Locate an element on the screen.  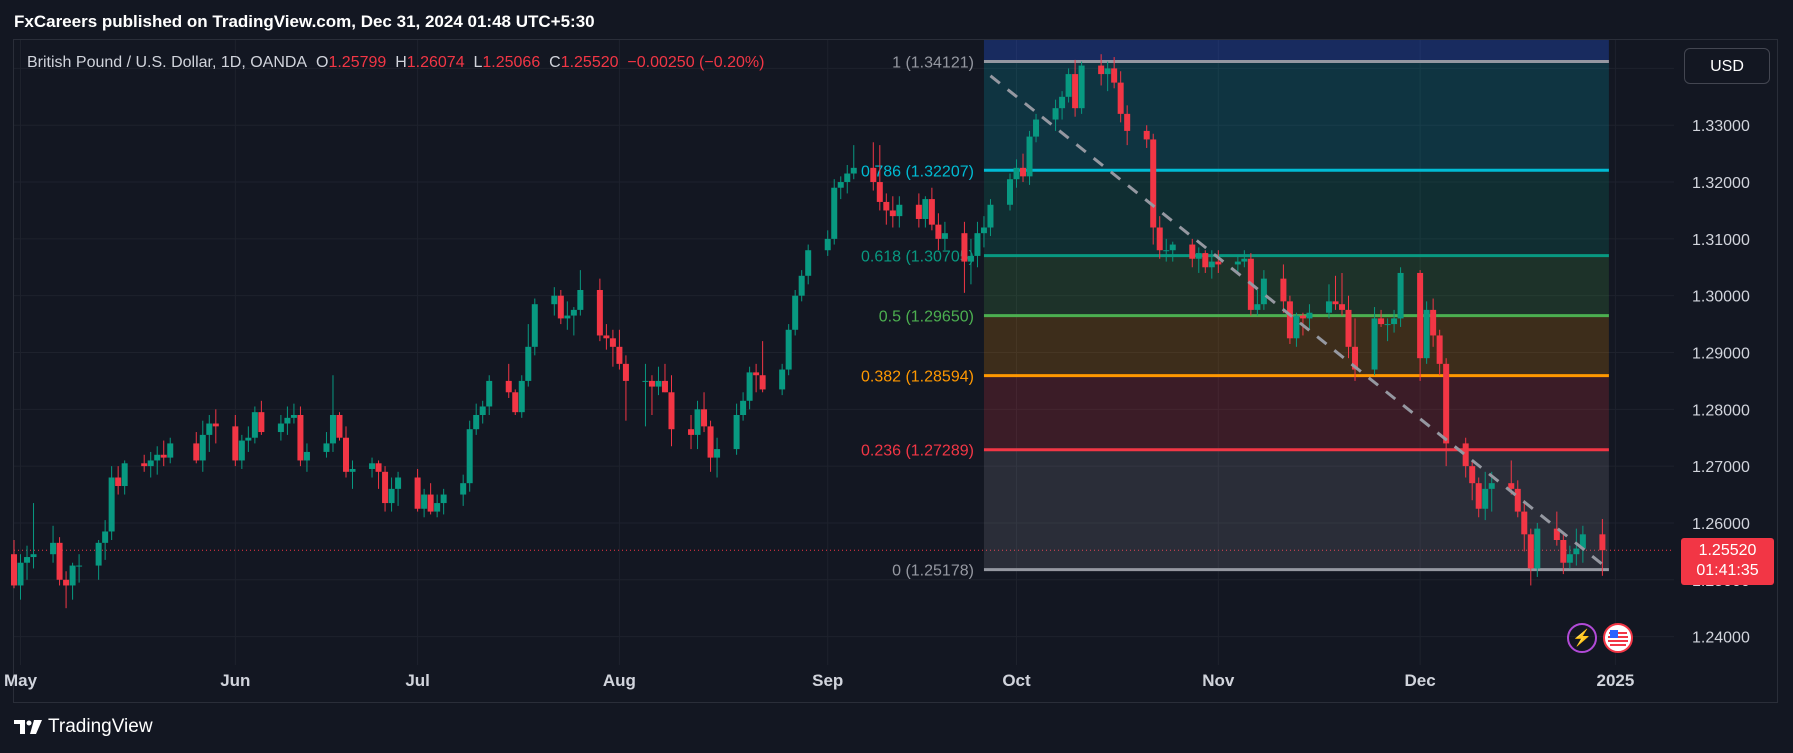
close-label: C is located at coordinates (555, 62).